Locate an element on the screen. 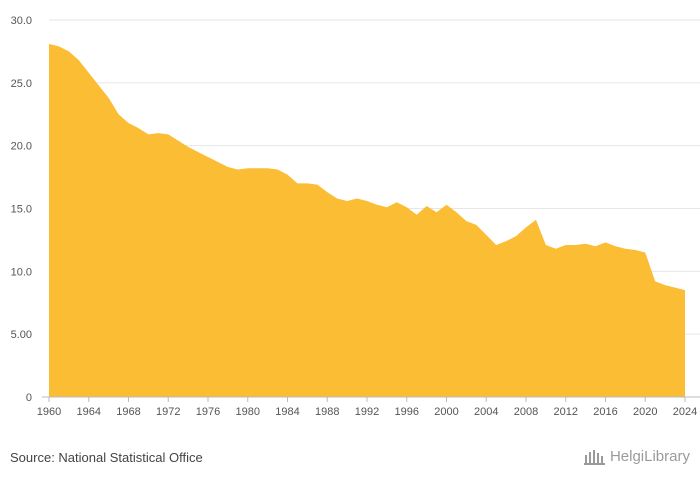 The width and height of the screenshot is (700, 483). x-tick-label: 1964 is located at coordinates (89, 412).